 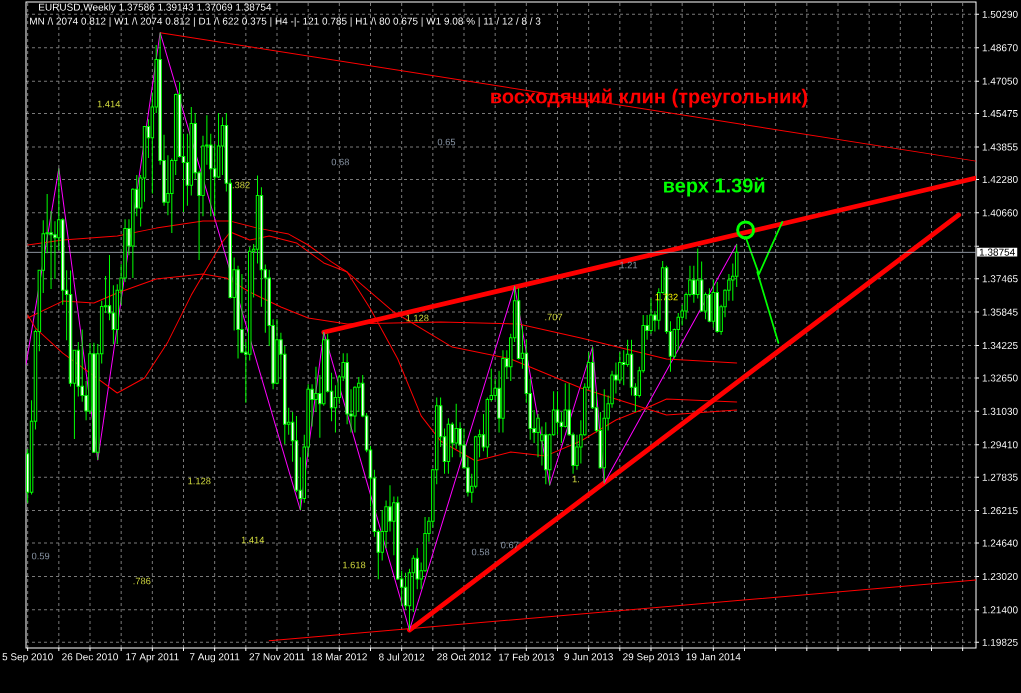 I want to click on x-tick-label: 5 Sep 2010, so click(x=27, y=658).